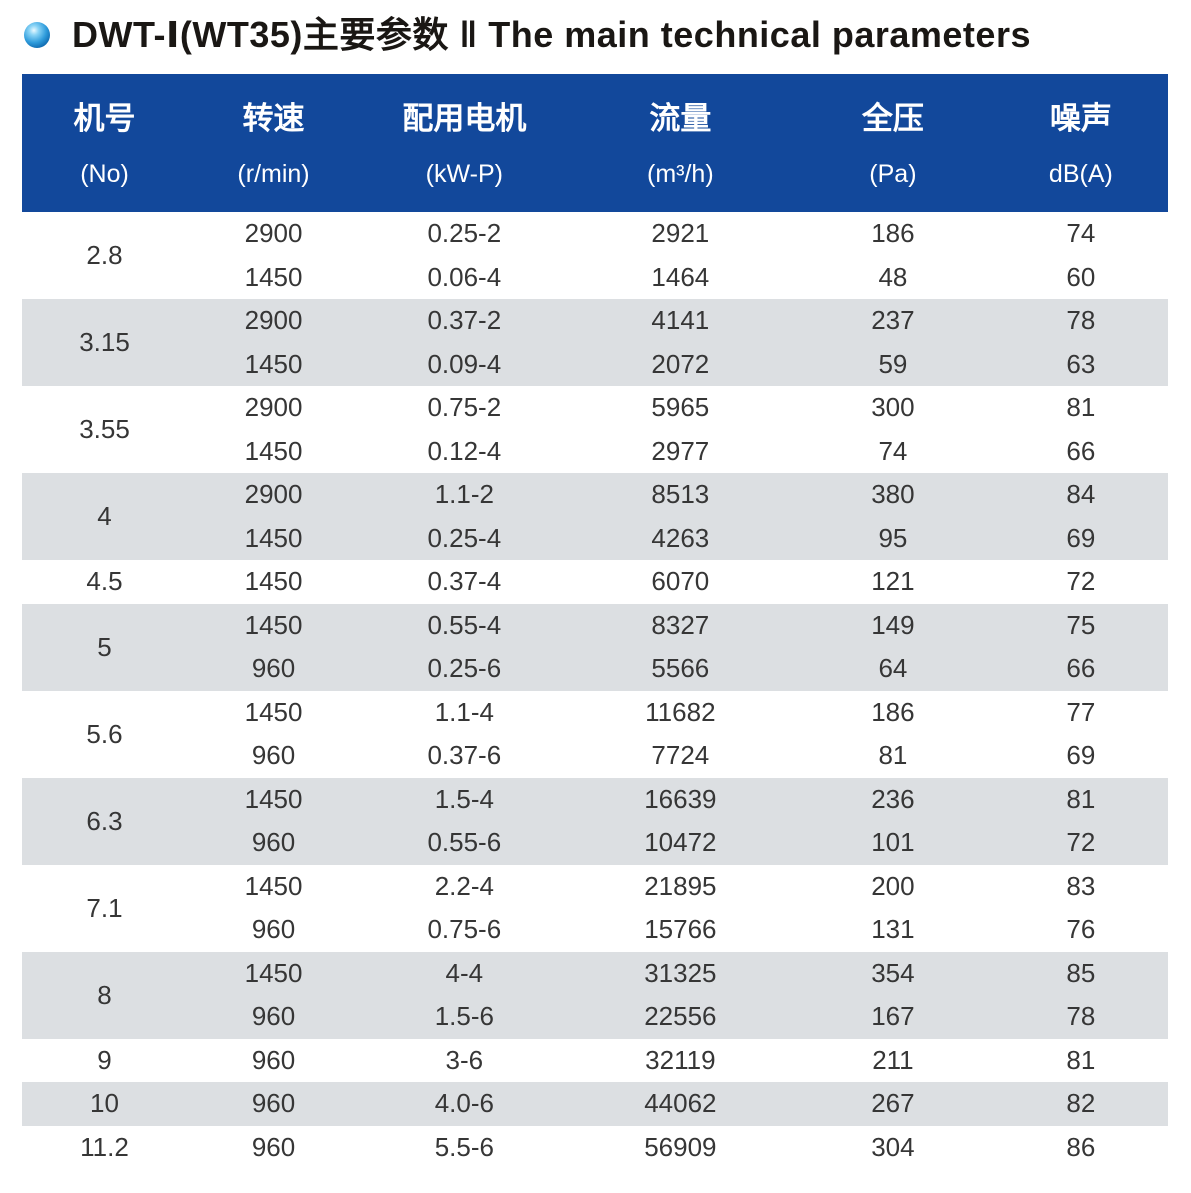  Describe the element at coordinates (893, 407) in the screenshot. I see `value-cell: 300` at that location.